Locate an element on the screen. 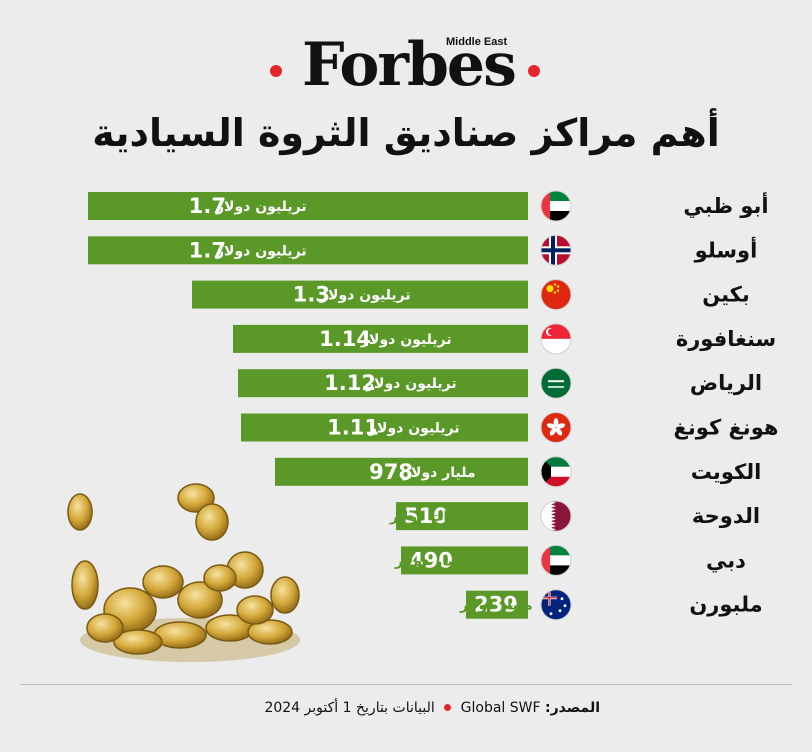  value-label: 1.11 is located at coordinates (353, 428).